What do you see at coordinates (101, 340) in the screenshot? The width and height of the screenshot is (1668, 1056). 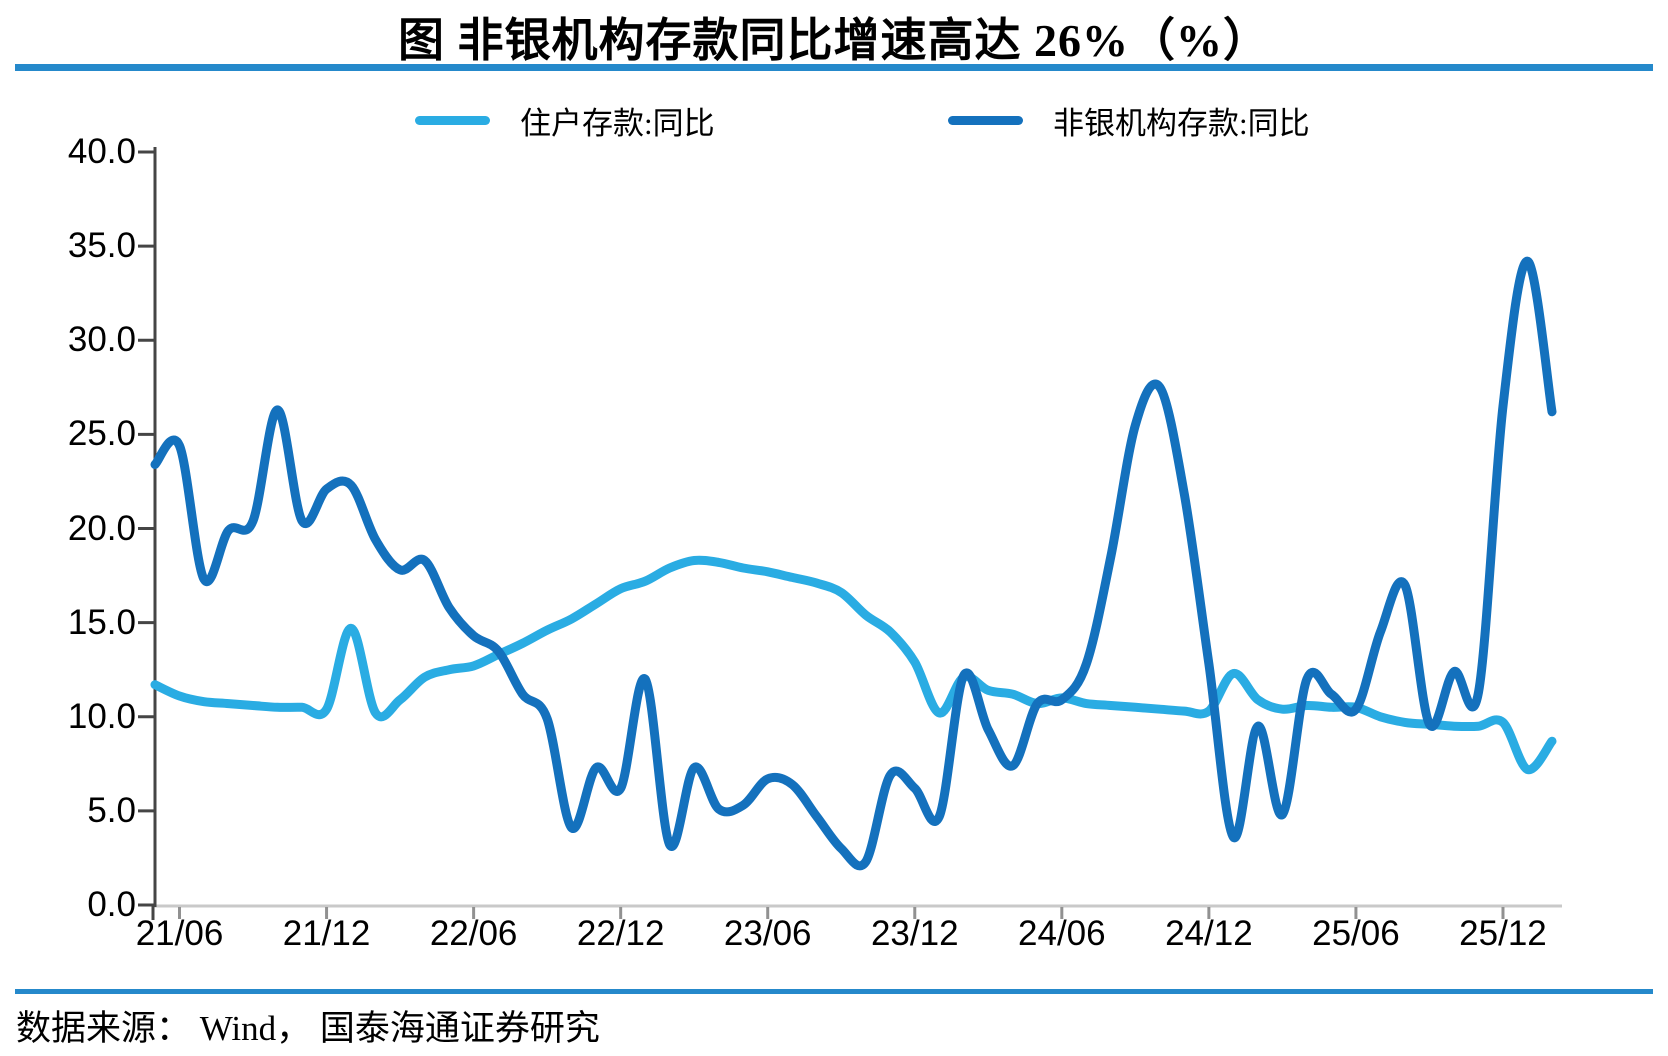 I see `y-tick-label: 30.0` at bounding box center [101, 340].